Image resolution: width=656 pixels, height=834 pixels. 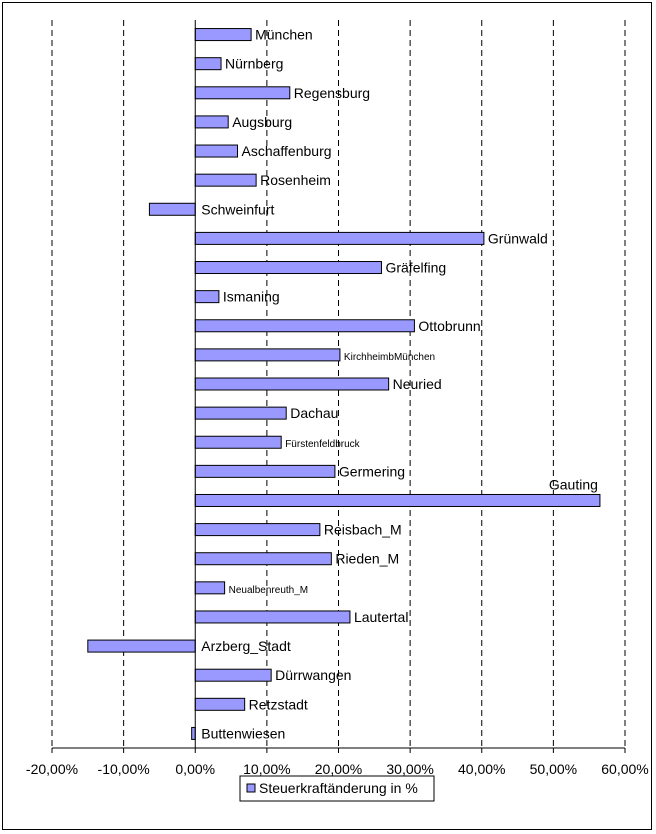 I want to click on category-label: Regensburg, so click(x=332, y=93).